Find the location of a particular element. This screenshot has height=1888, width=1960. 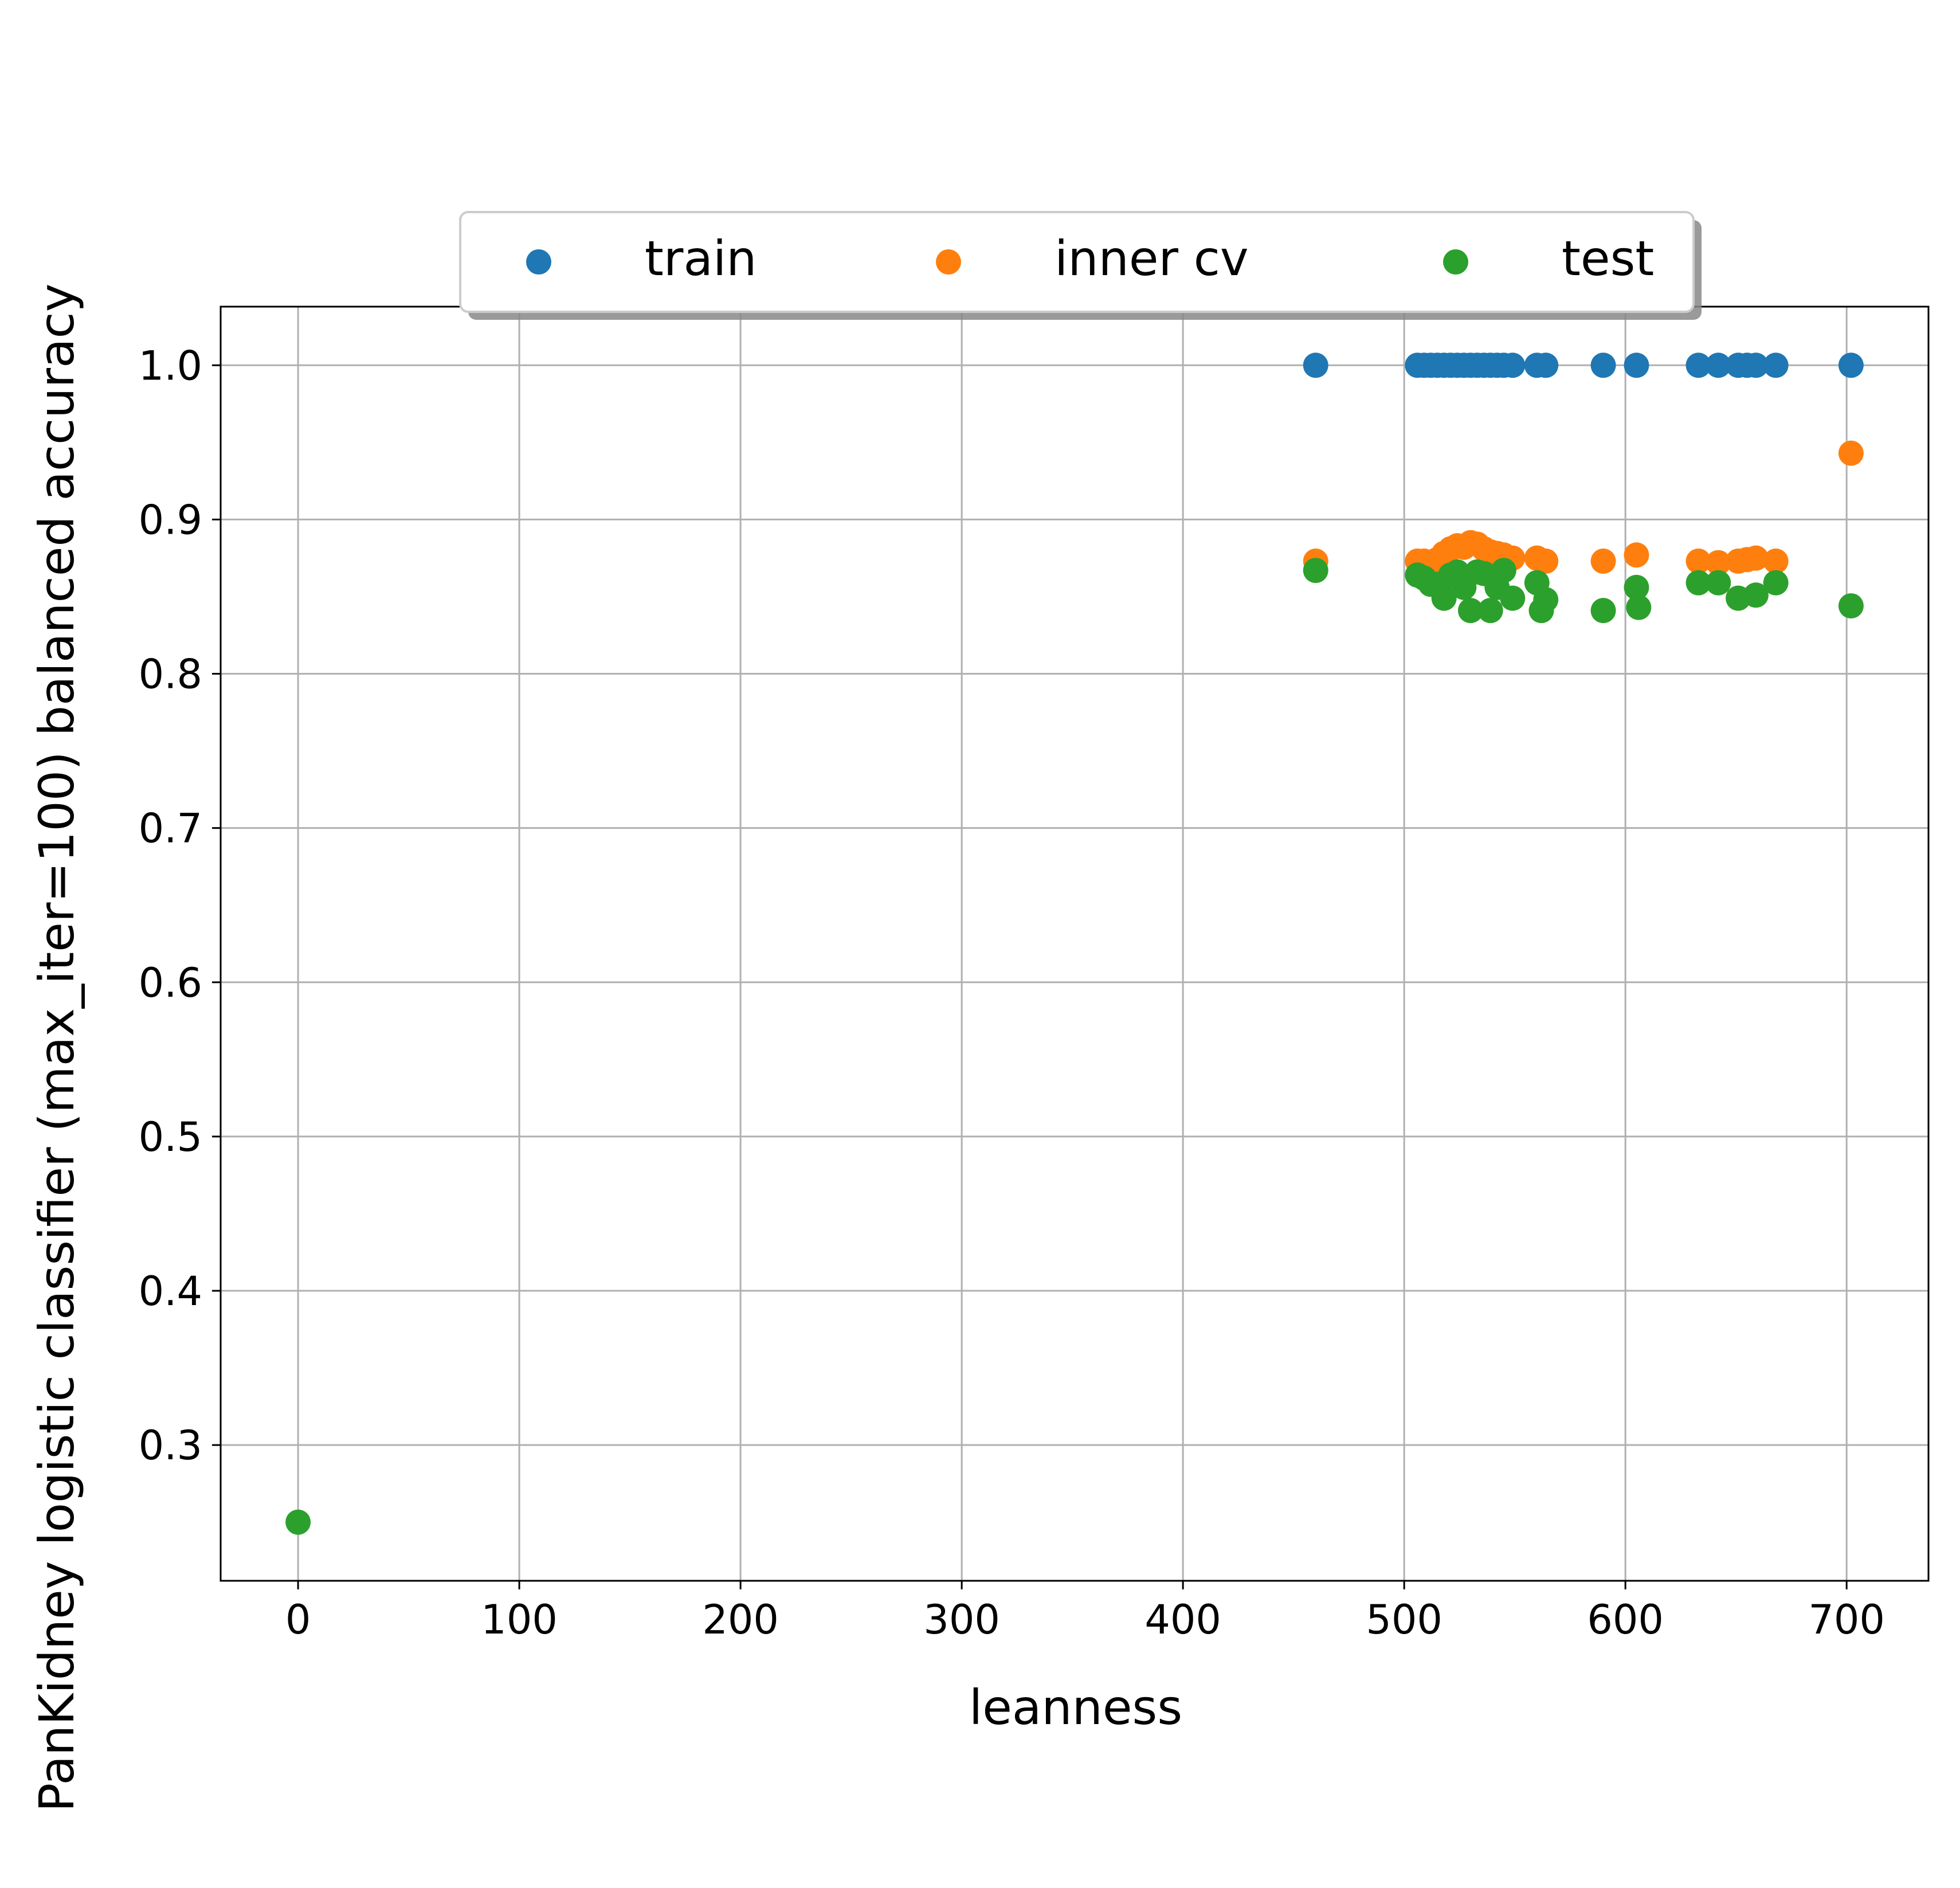

legend-label: test is located at coordinates (1608, 258).